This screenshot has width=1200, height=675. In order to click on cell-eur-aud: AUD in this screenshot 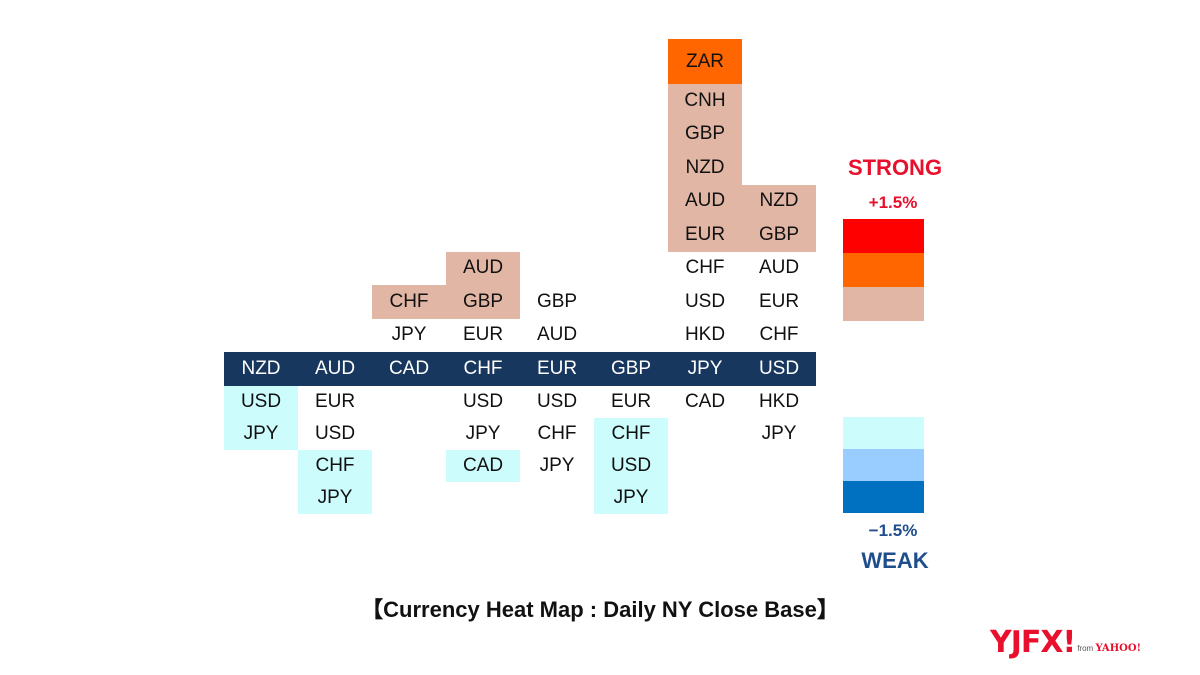, I will do `click(557, 335)`.